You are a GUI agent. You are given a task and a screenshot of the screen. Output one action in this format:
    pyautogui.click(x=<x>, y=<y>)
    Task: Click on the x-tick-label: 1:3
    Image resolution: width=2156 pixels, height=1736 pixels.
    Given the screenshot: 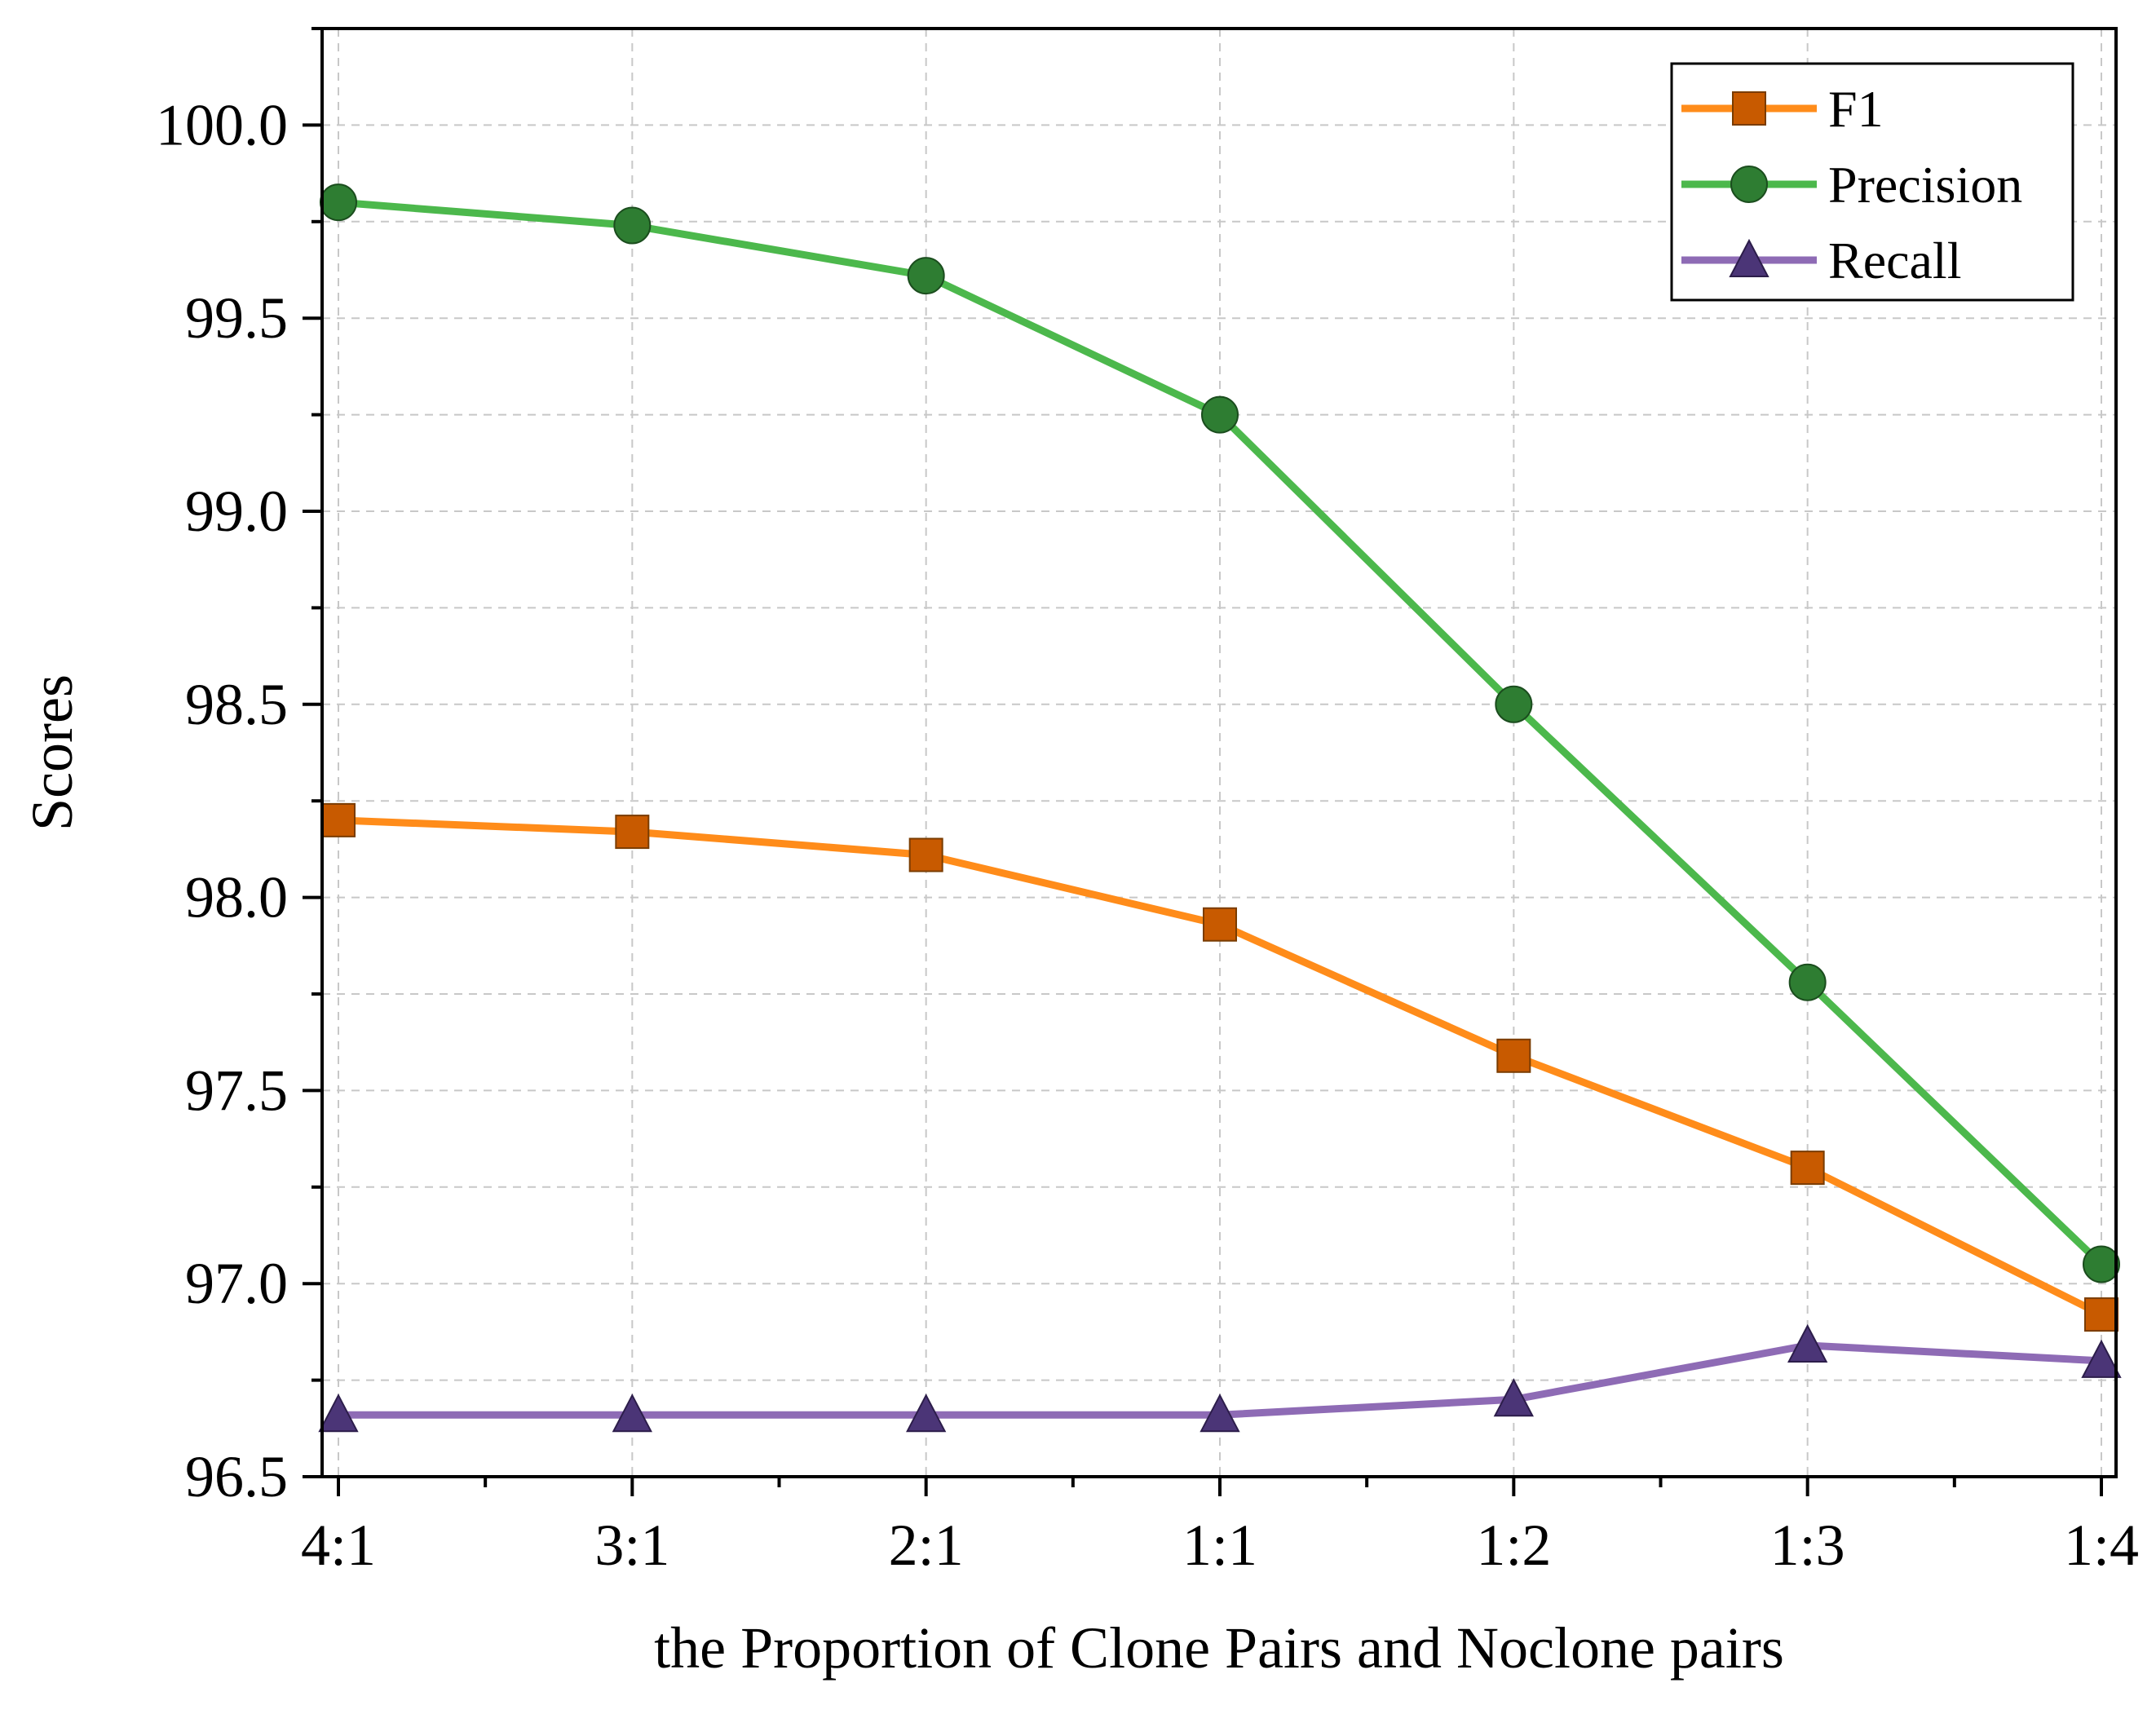 What is the action you would take?
    pyautogui.click(x=1807, y=1545)
    